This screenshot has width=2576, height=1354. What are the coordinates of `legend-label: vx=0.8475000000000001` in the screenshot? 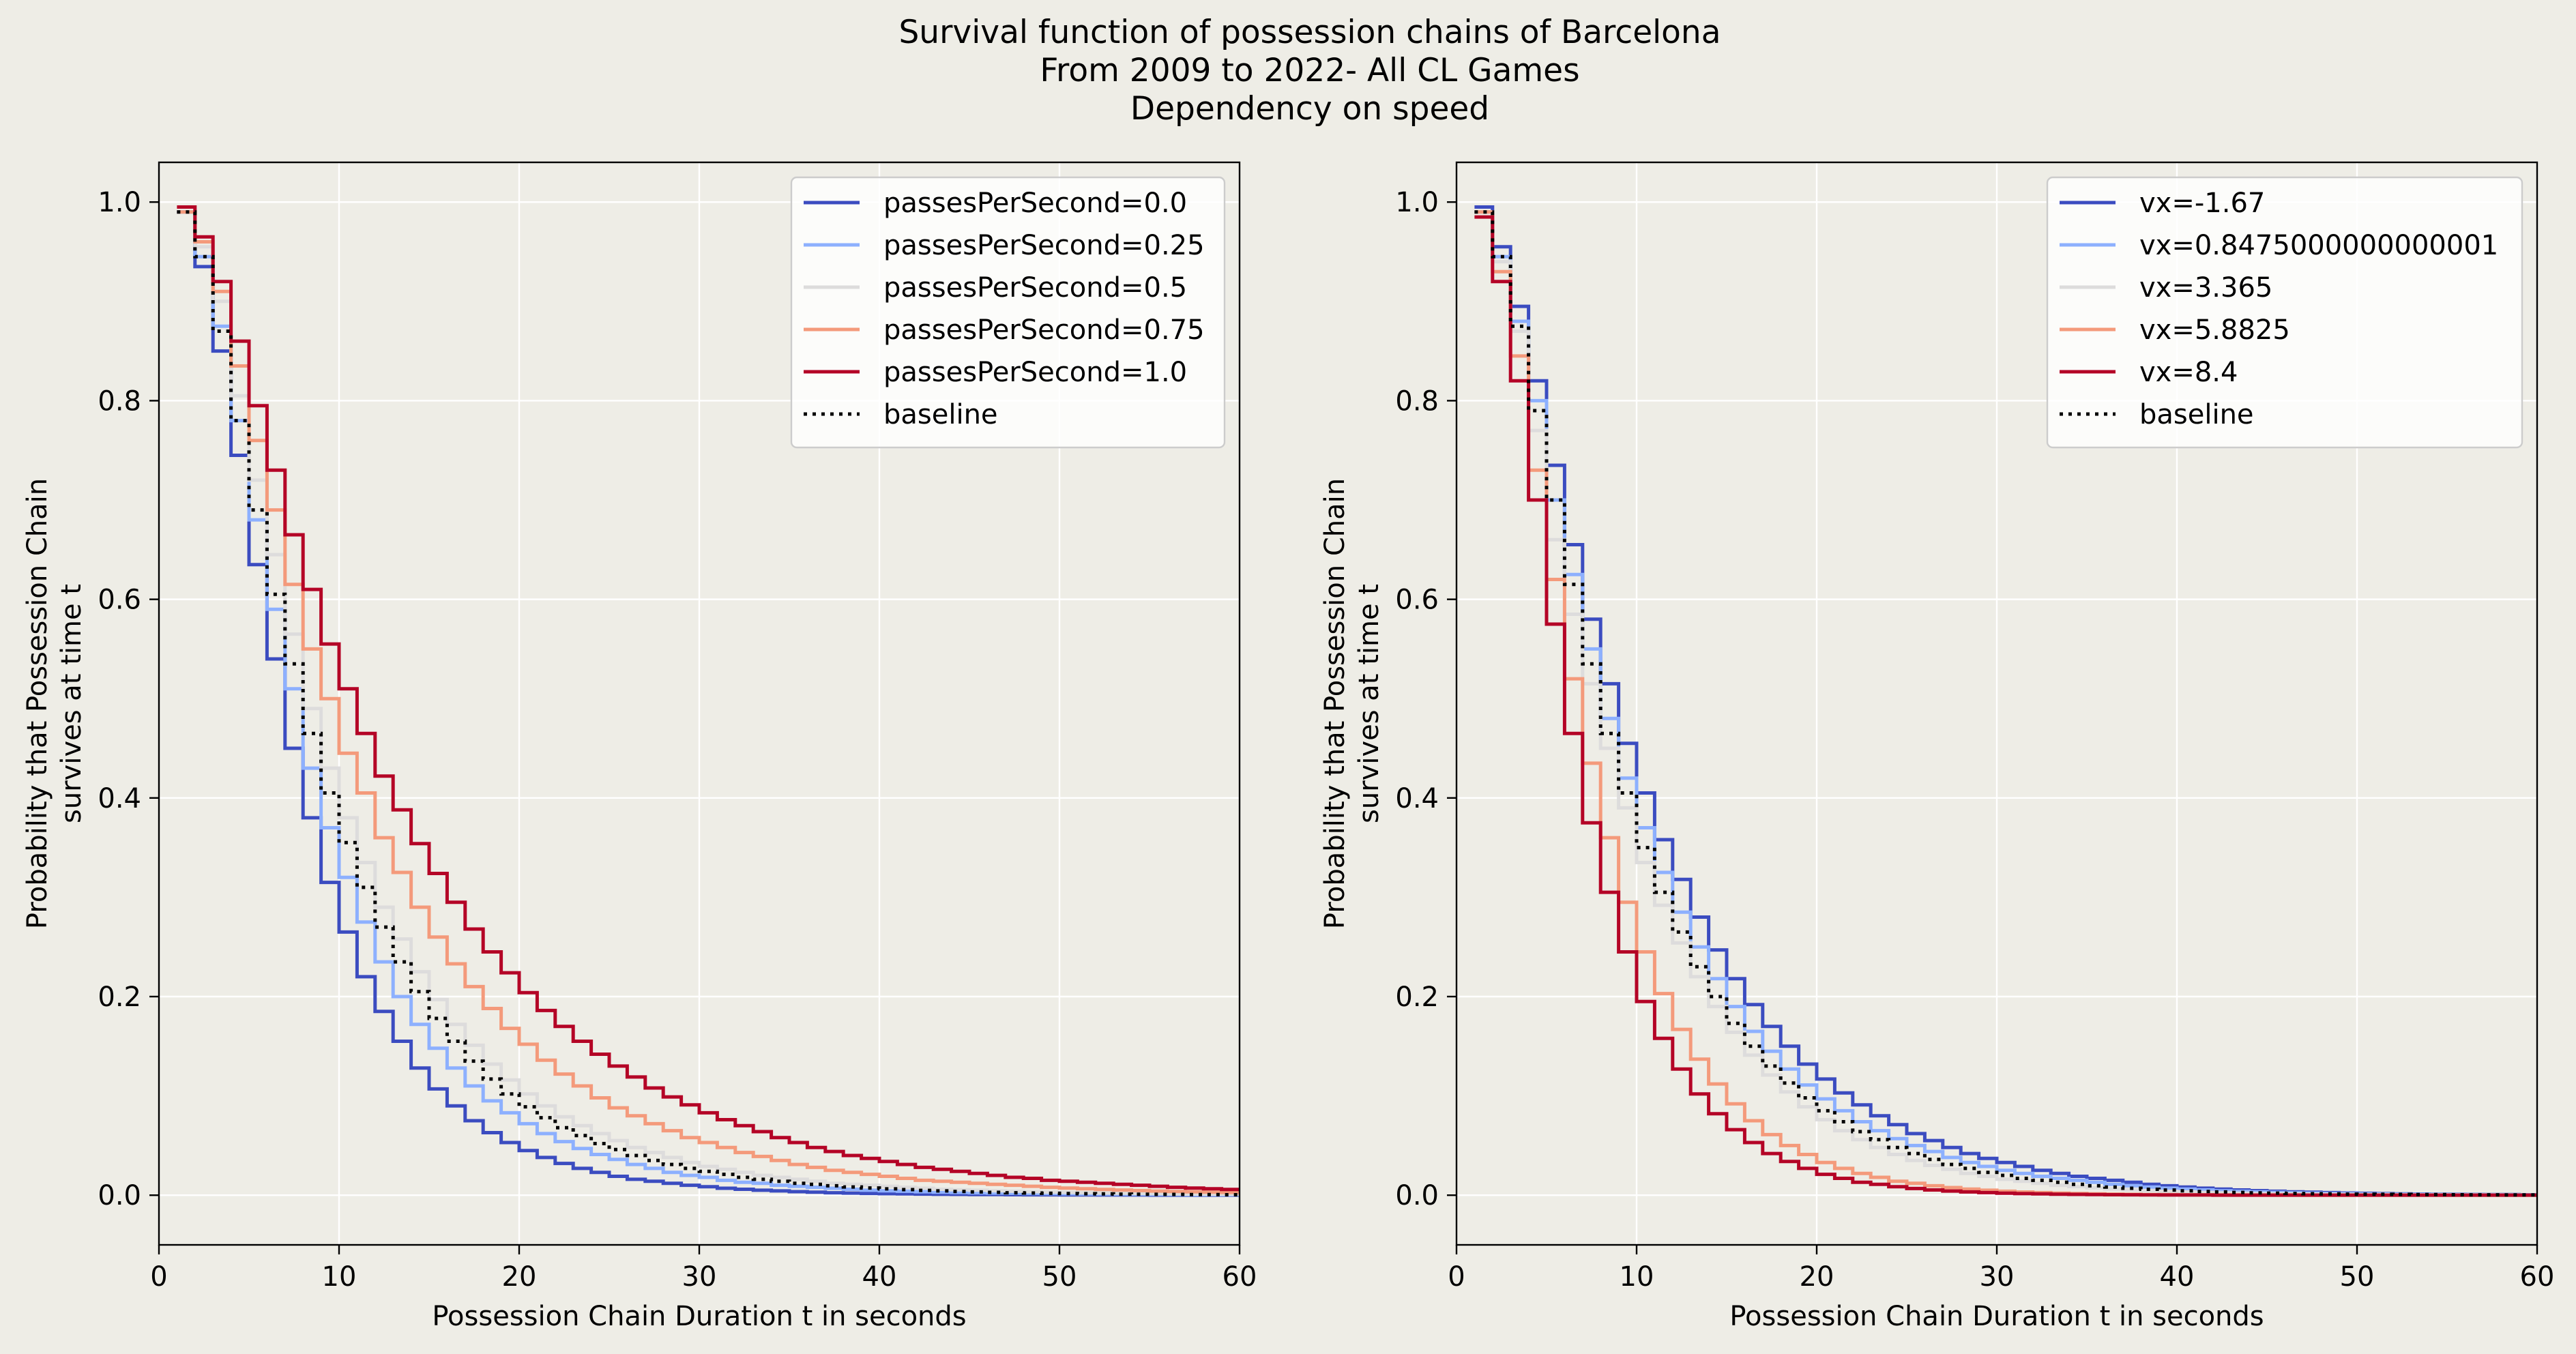 It's located at (2318, 245).